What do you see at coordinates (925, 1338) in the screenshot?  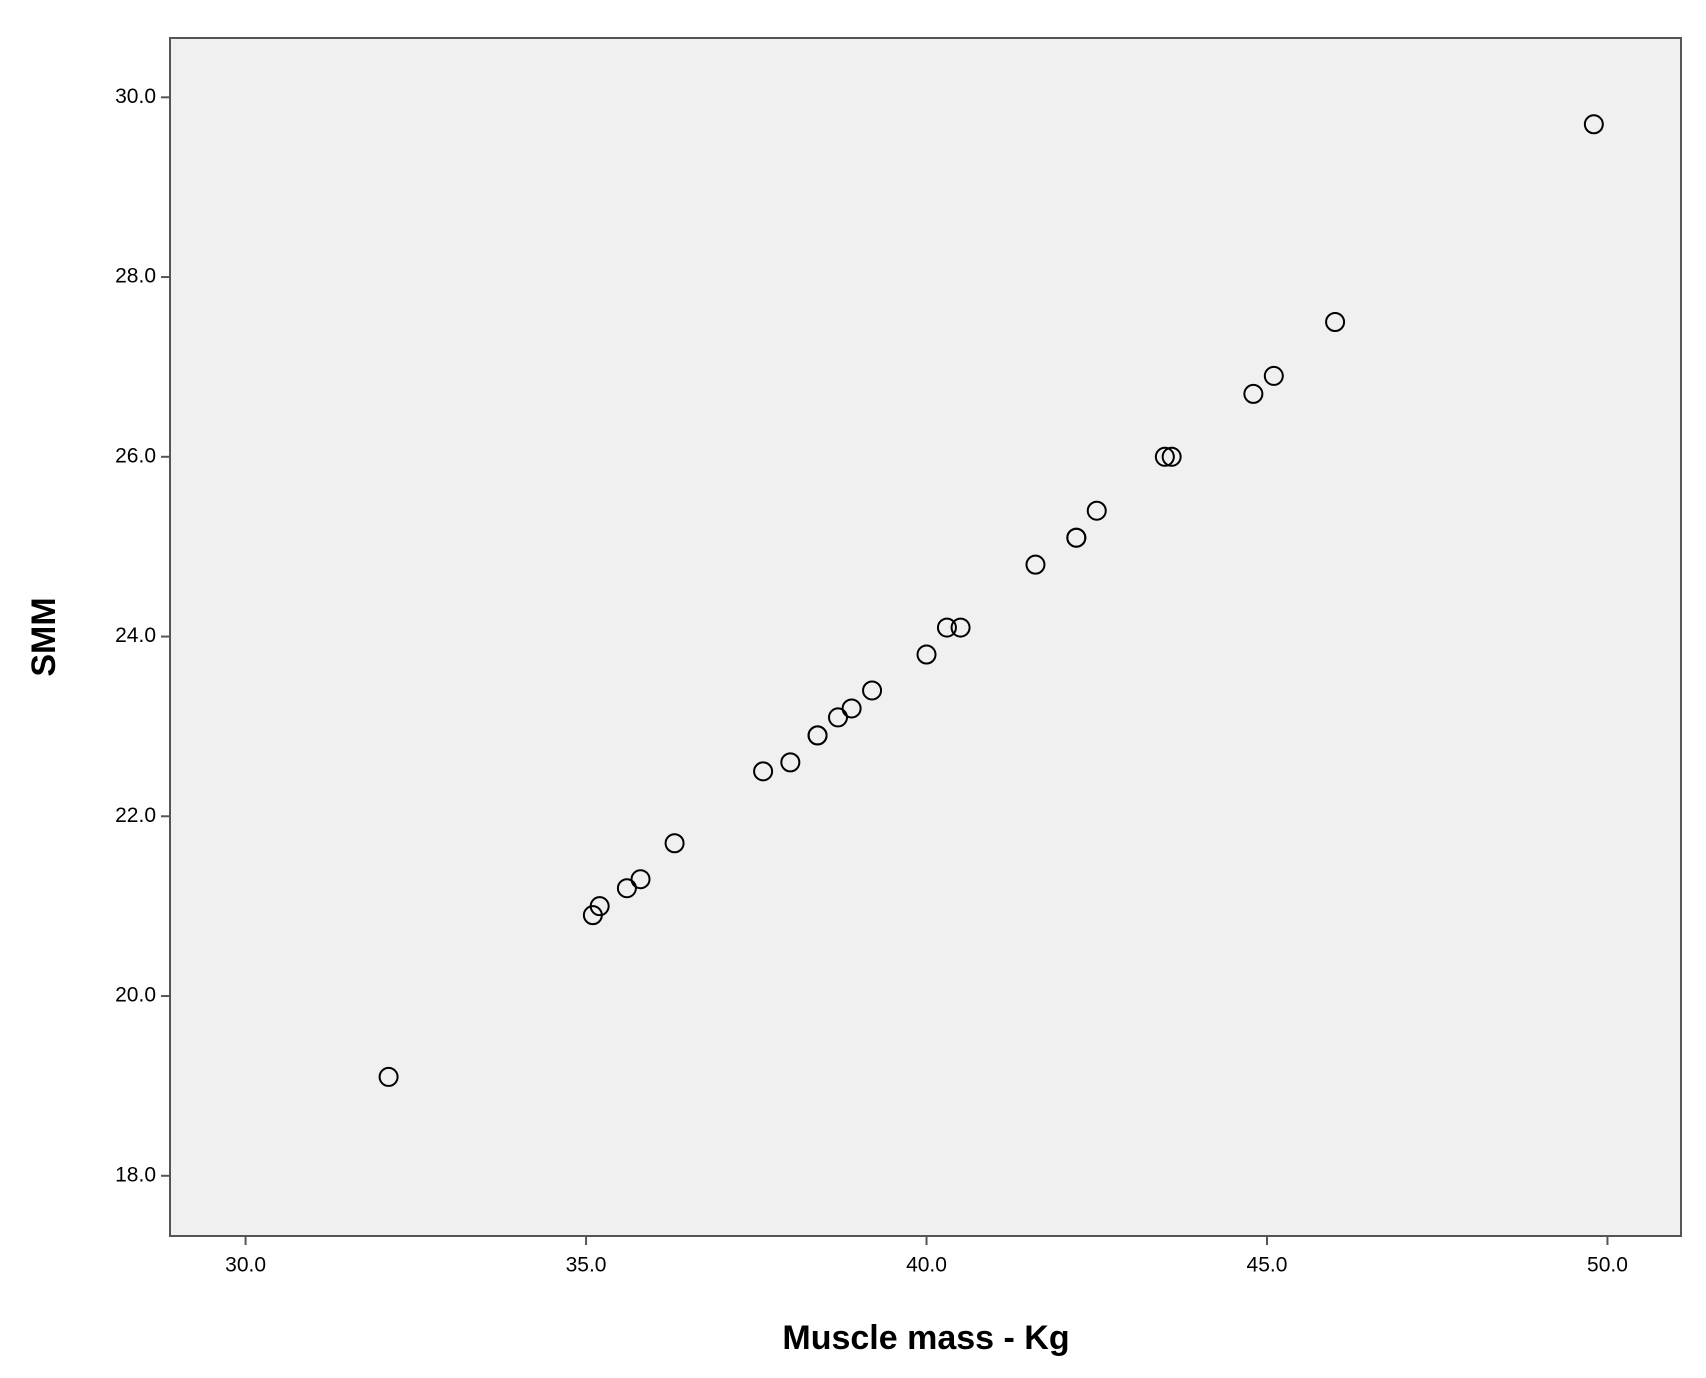 I see `x-axis-title: Muscle mass - Kg` at bounding box center [925, 1338].